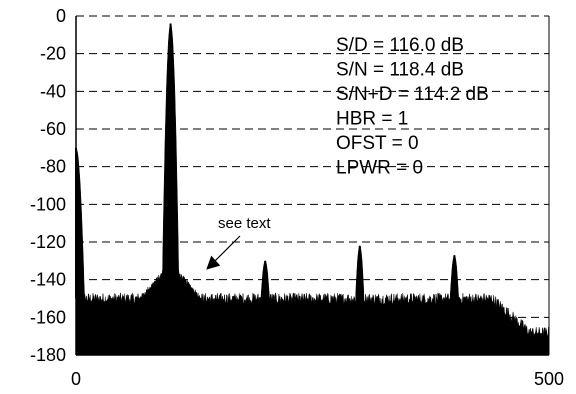  Describe the element at coordinates (48, 185) in the screenshot. I see `y-tick-labels: 0 -20 -40 -60 -80 -100 -120 -140 -160 -180` at that location.